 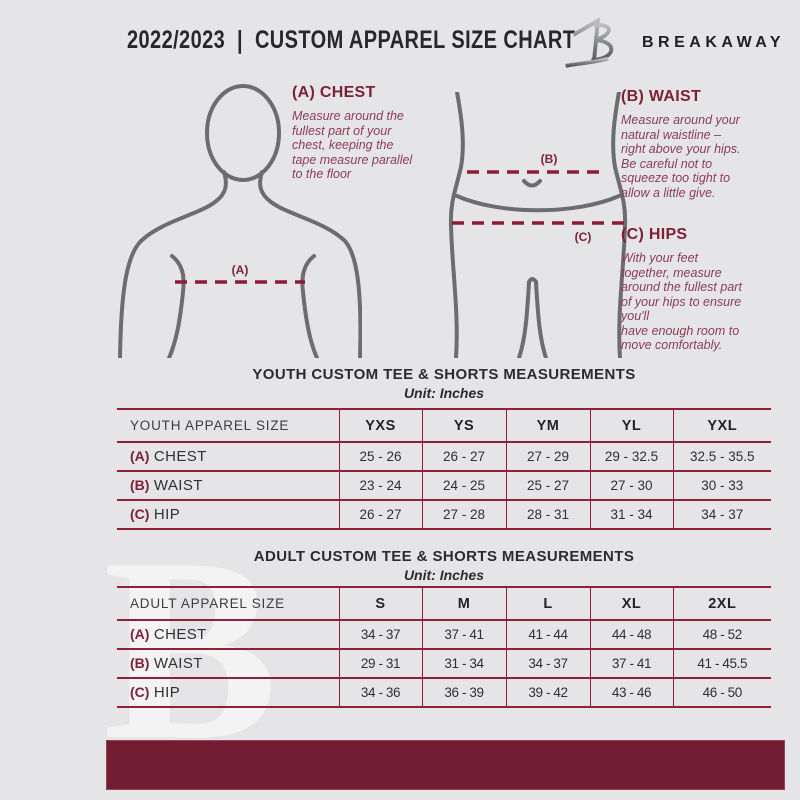 What do you see at coordinates (380, 485) in the screenshot?
I see `cell-value: 23 - 24` at bounding box center [380, 485].